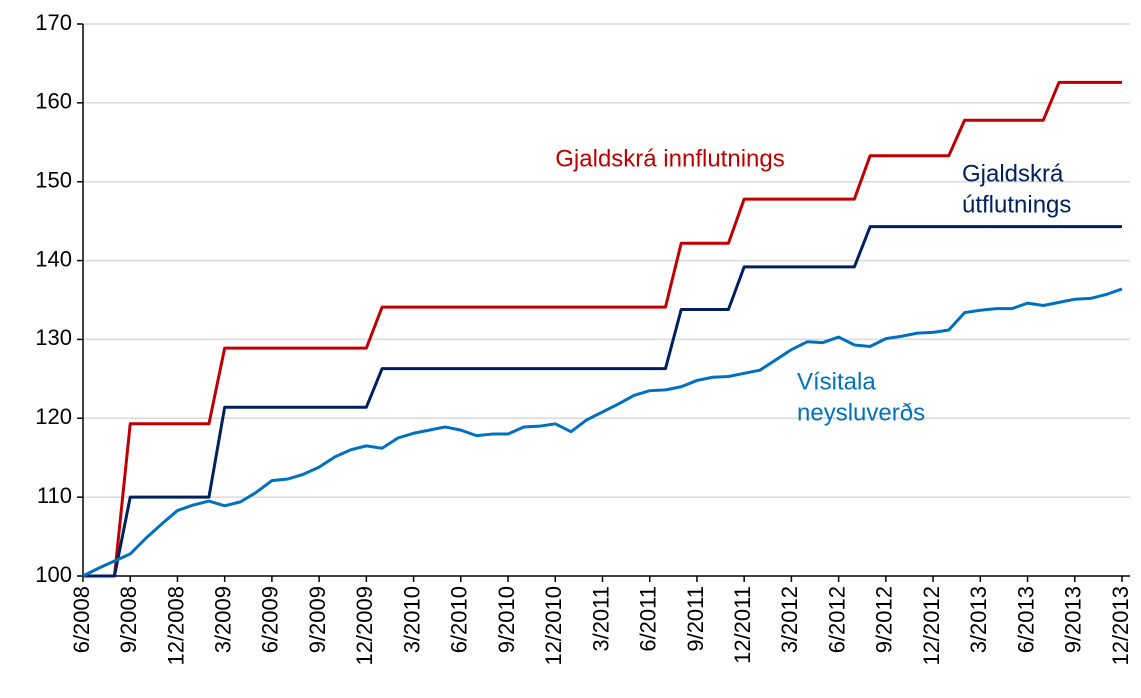 This screenshot has width=1141, height=698. What do you see at coordinates (317, 619) in the screenshot?
I see `x-tick-label: 9/2009` at bounding box center [317, 619].